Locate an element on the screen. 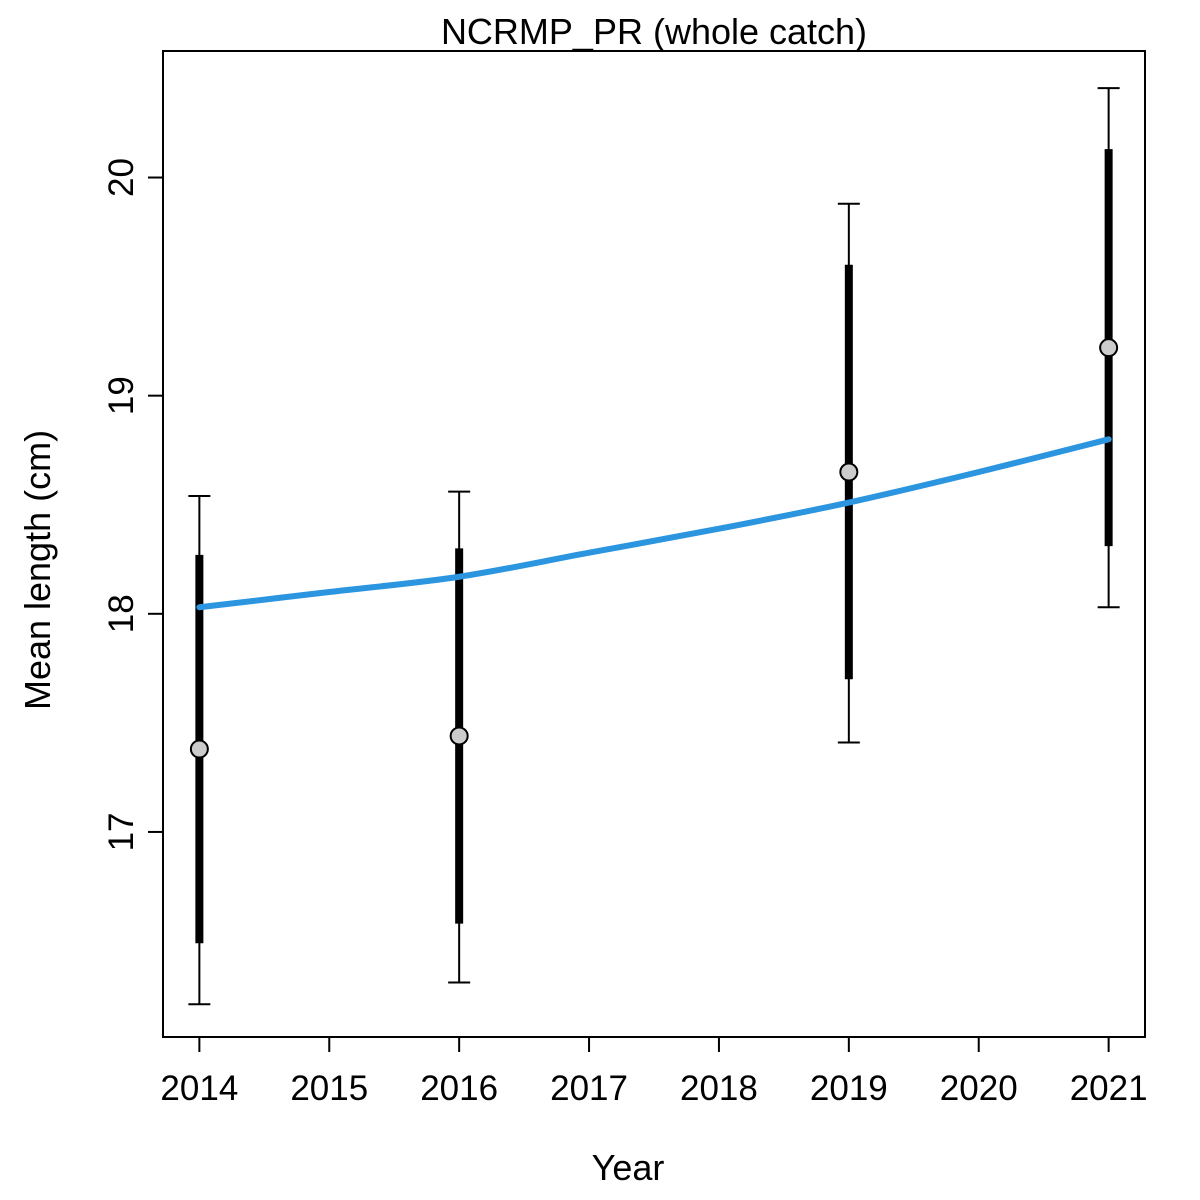 The image size is (1200, 1200). y-tick-label-19: 19 is located at coordinates (121, 395).